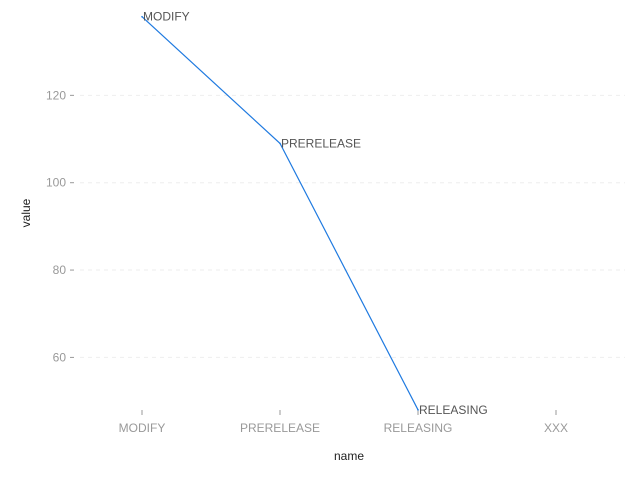 The image size is (640, 480). What do you see at coordinates (349, 456) in the screenshot?
I see `x-axis-title: name` at bounding box center [349, 456].